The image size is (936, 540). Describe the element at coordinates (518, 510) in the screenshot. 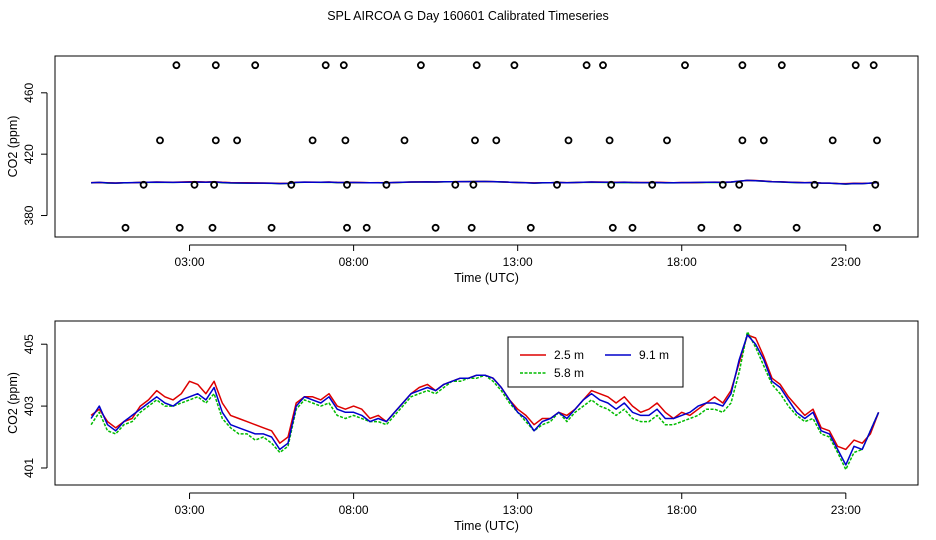

I see `panel-2-x-tick-label: 13:00` at that location.